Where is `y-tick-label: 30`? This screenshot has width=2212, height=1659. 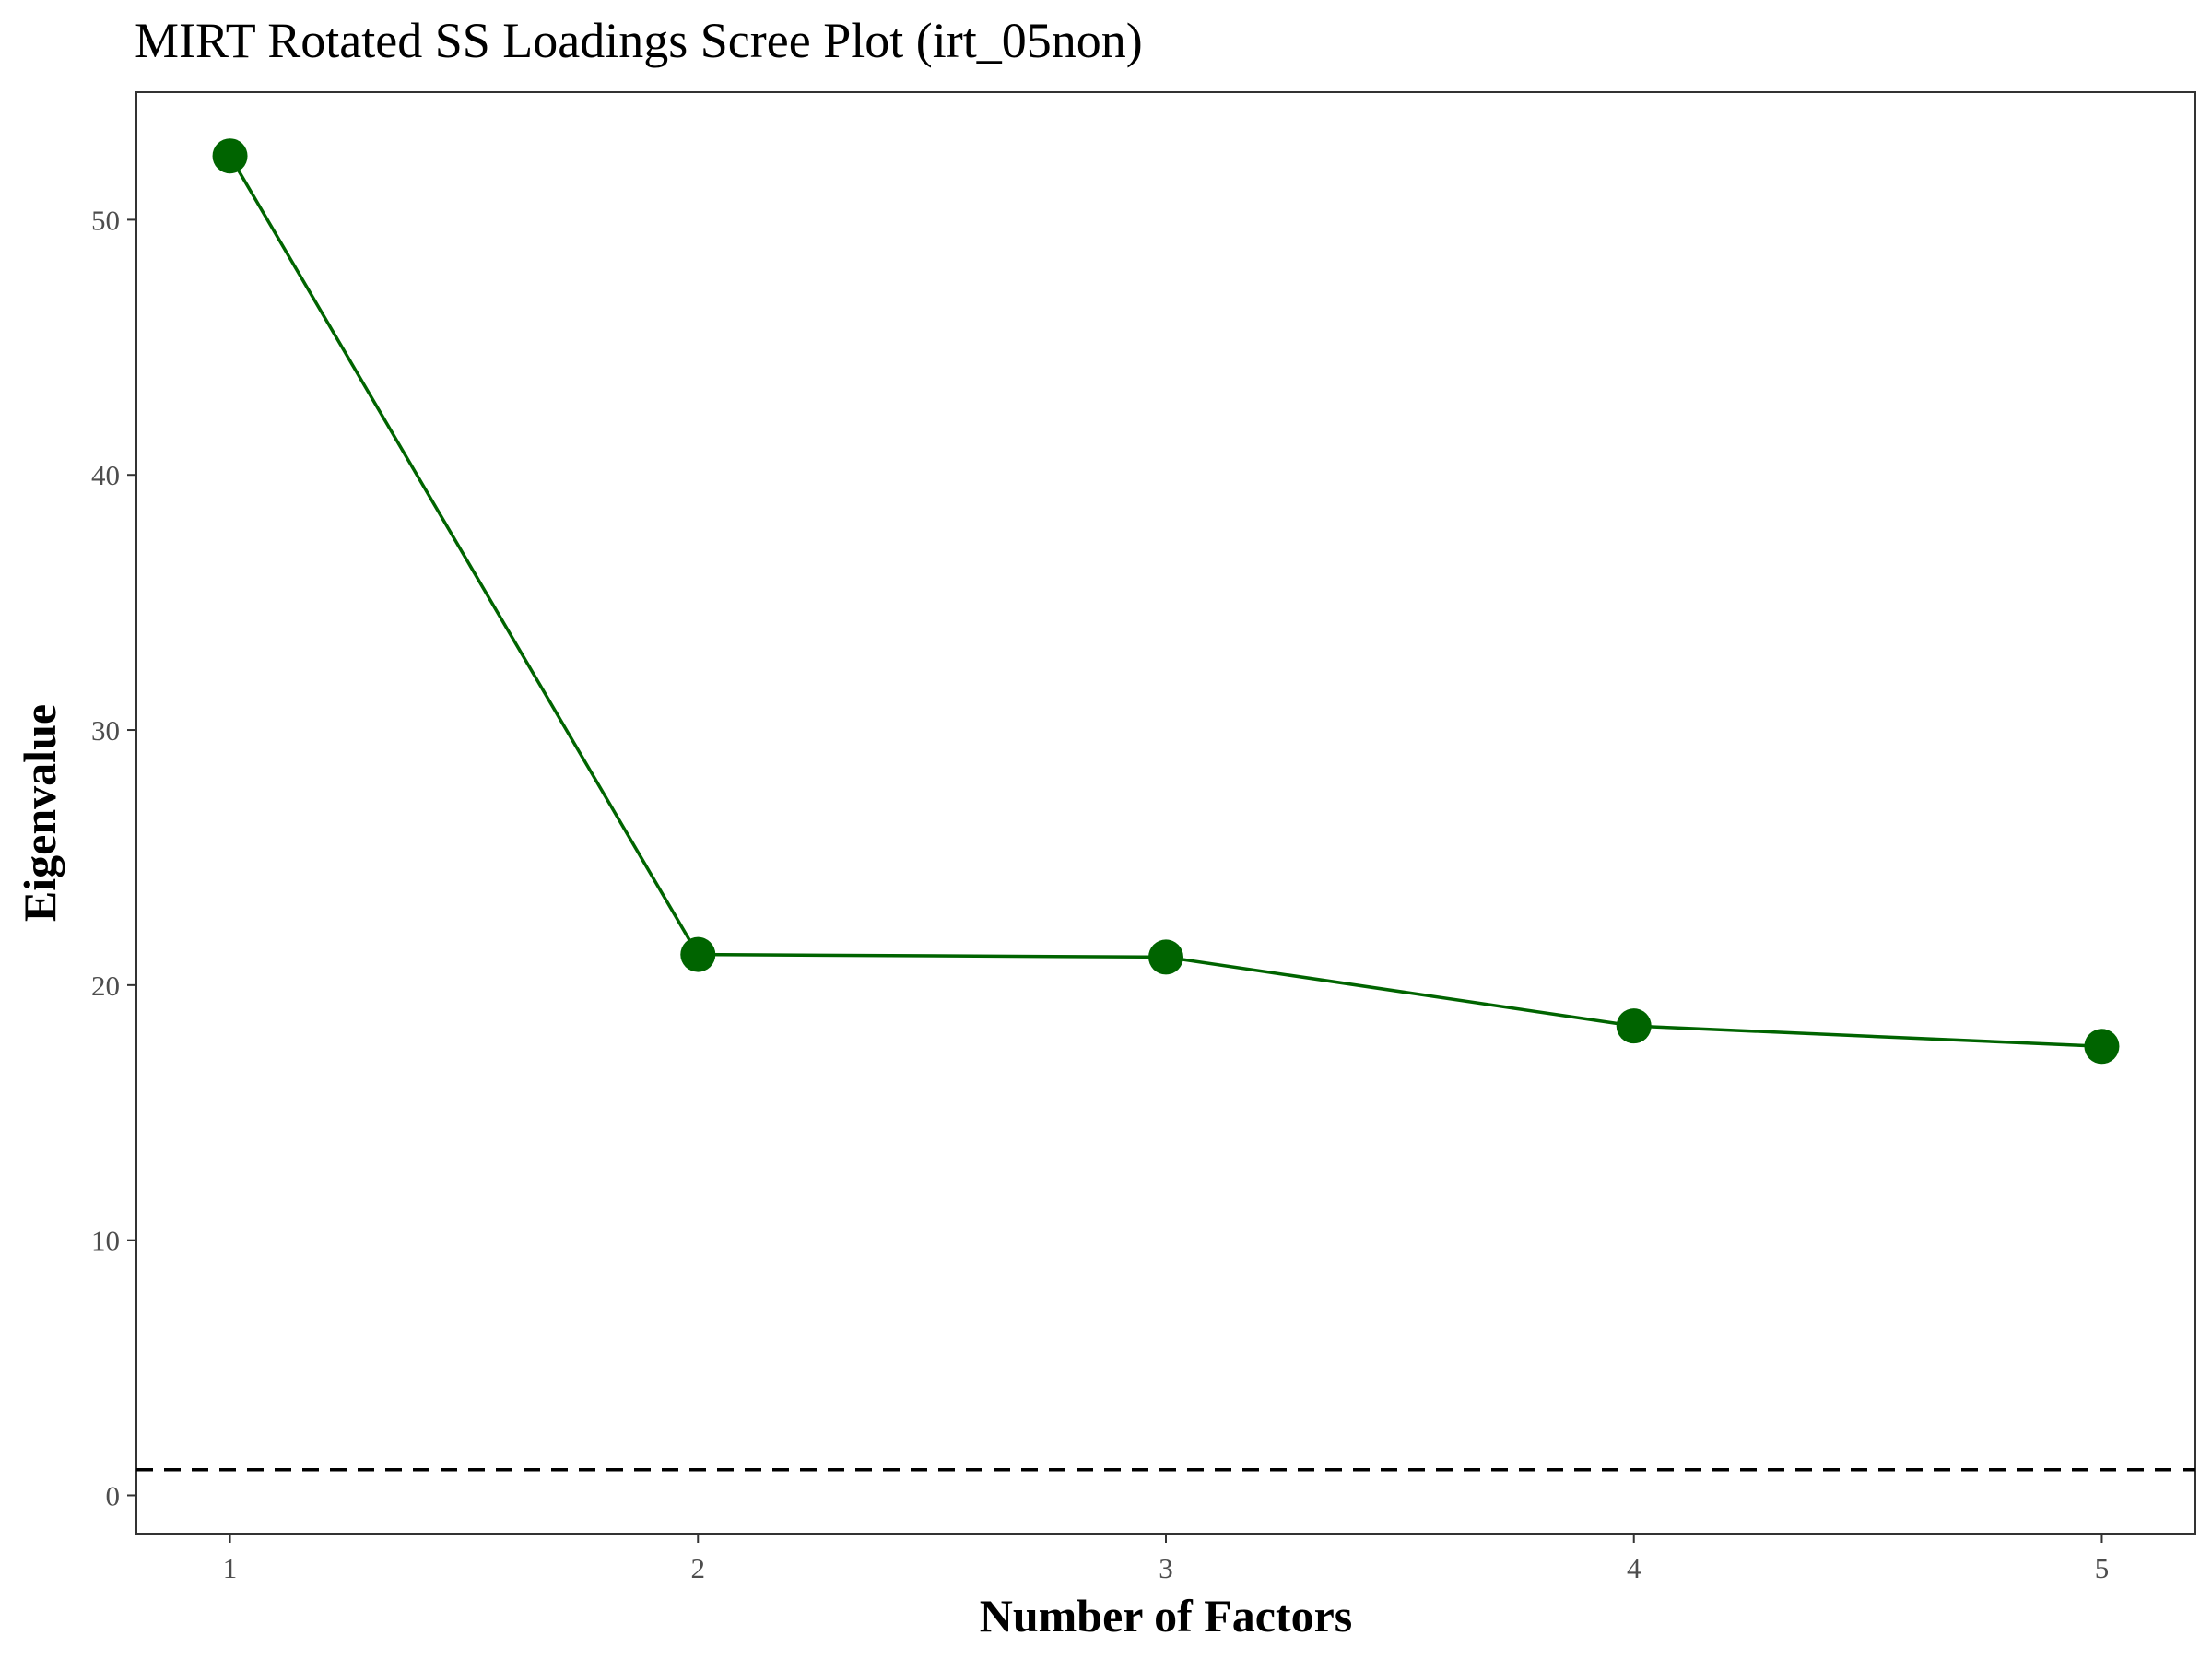 y-tick-label: 30 is located at coordinates (105, 730).